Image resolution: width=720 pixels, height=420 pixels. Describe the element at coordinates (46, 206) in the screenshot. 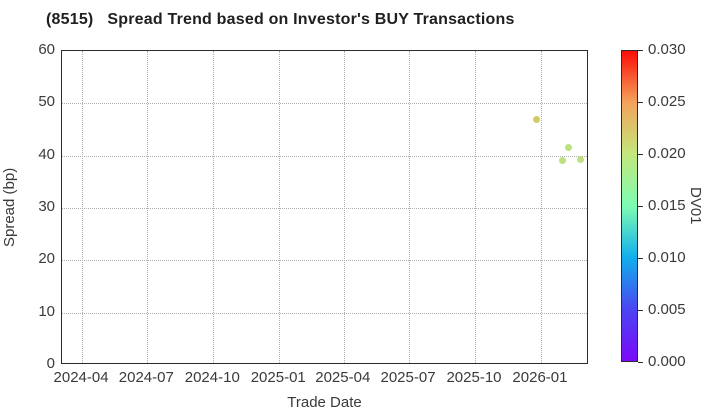

I see `y-tick-label: 30` at that location.